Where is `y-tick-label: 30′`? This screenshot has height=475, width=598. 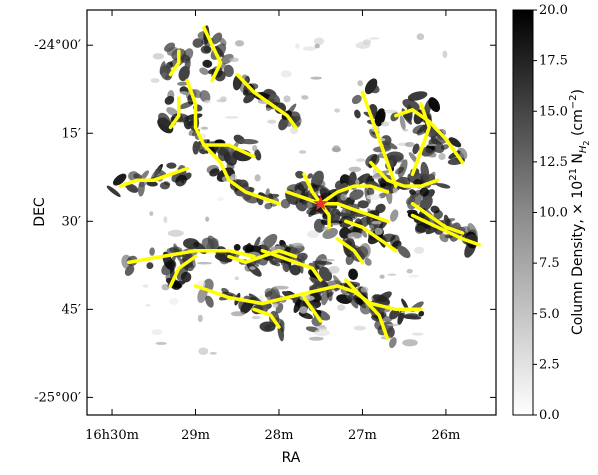 y-tick-label: 30′ is located at coordinates (72, 221).